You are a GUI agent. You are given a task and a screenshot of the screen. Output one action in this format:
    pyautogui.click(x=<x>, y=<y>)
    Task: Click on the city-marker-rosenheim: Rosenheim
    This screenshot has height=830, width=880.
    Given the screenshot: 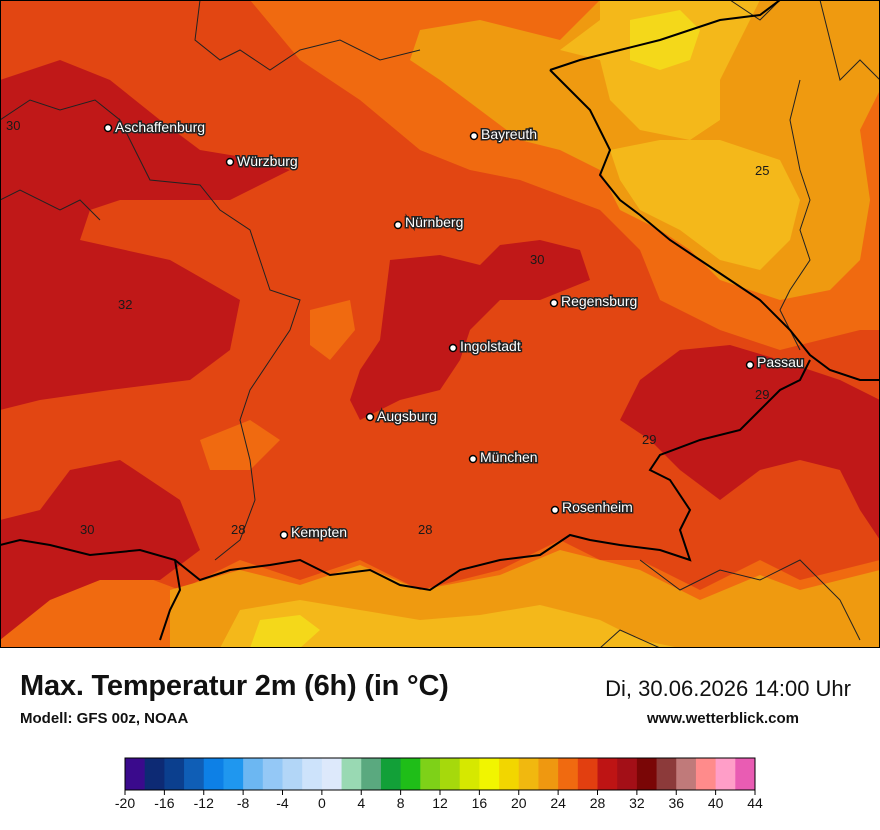 What is the action you would take?
    pyautogui.click(x=592, y=507)
    